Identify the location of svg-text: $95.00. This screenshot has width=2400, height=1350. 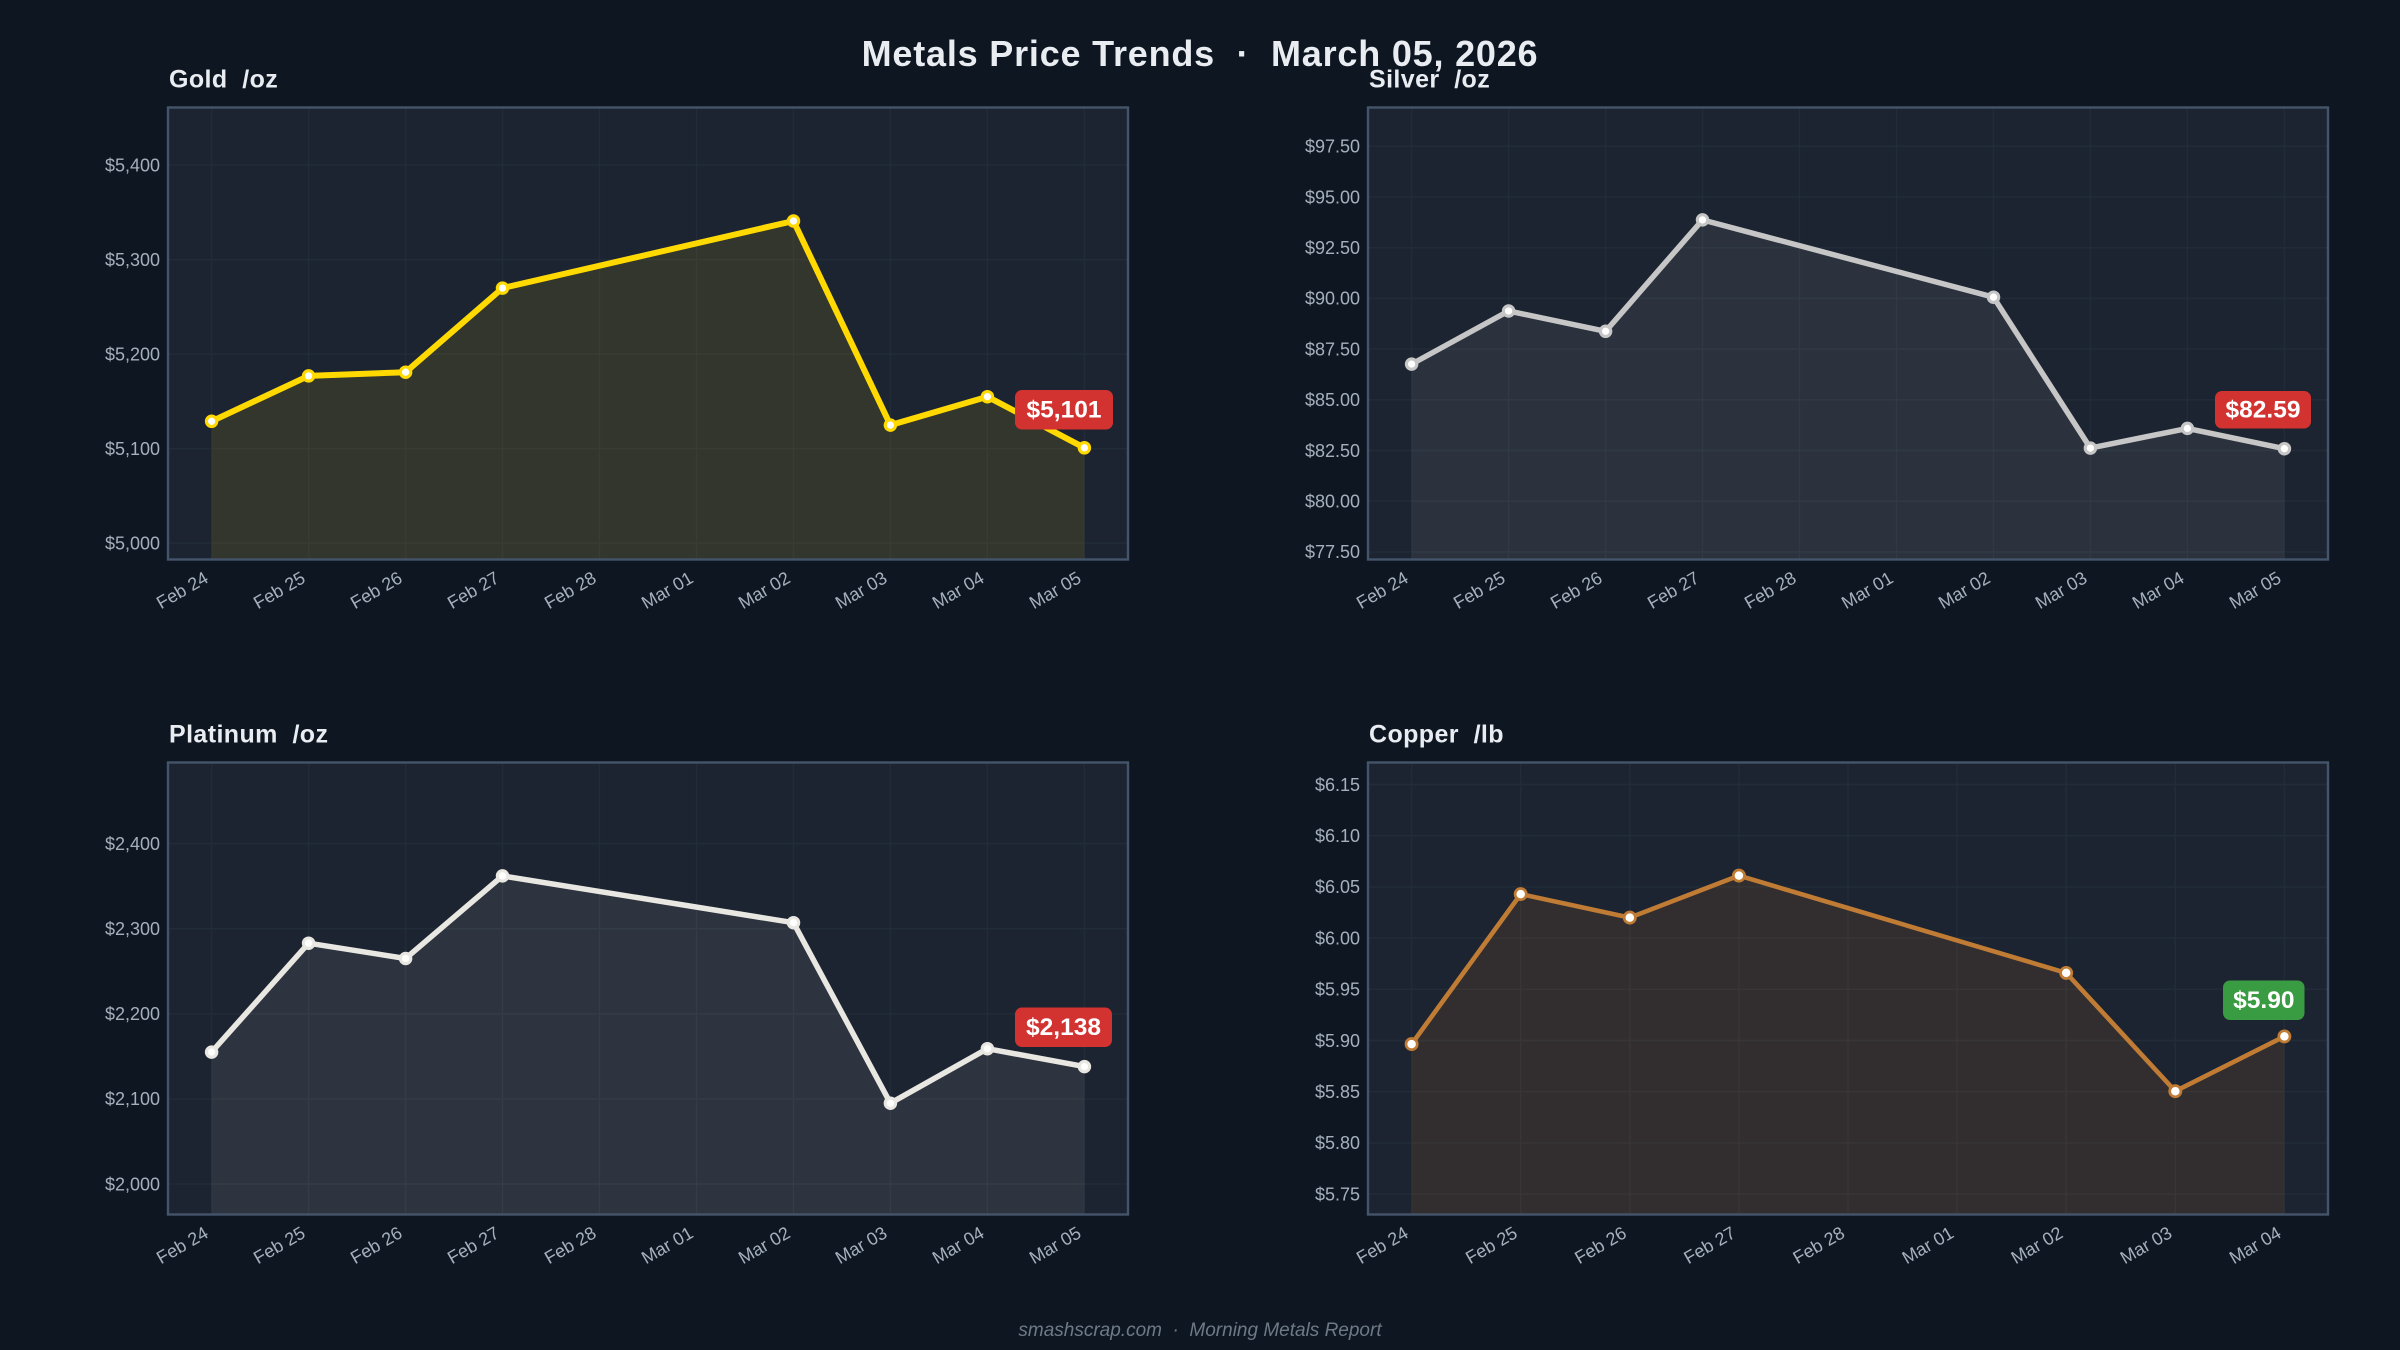
(1332, 197).